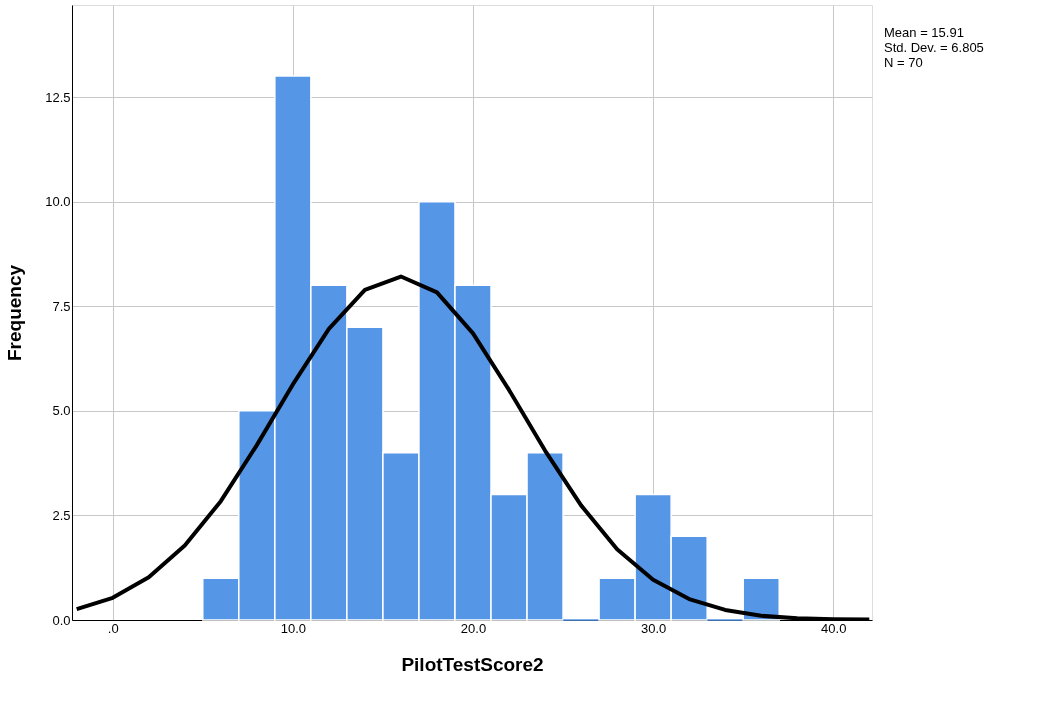 The width and height of the screenshot is (1057, 719). I want to click on x-tick-label: 30.0, so click(653, 628).